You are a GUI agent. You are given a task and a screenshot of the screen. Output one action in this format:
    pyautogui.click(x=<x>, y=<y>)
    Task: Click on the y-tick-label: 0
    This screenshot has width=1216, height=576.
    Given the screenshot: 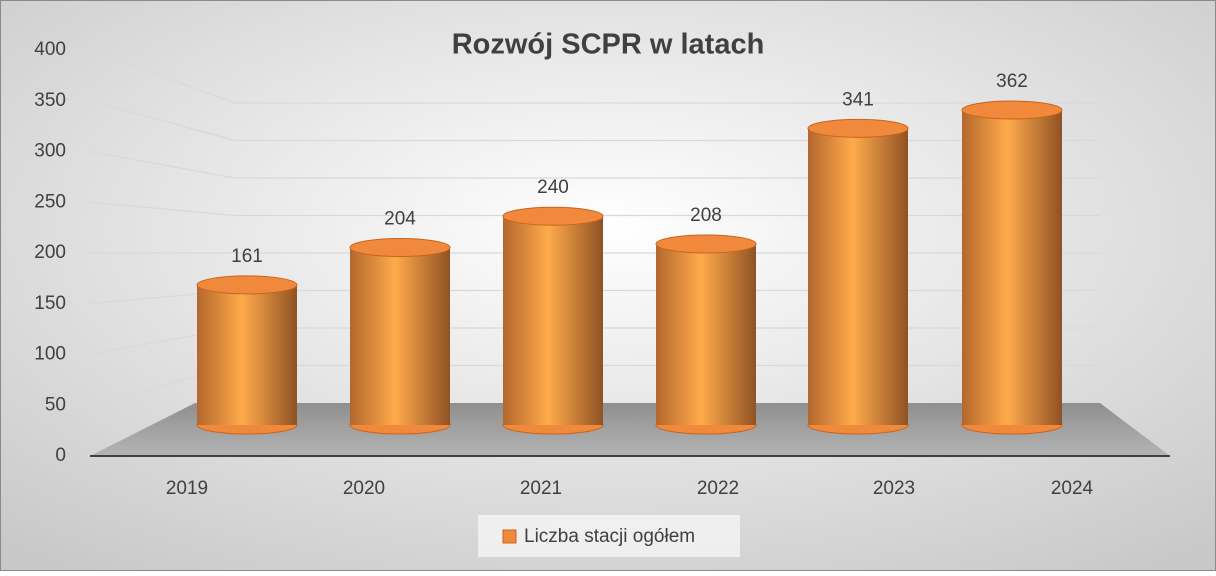 What is the action you would take?
    pyautogui.click(x=60, y=455)
    